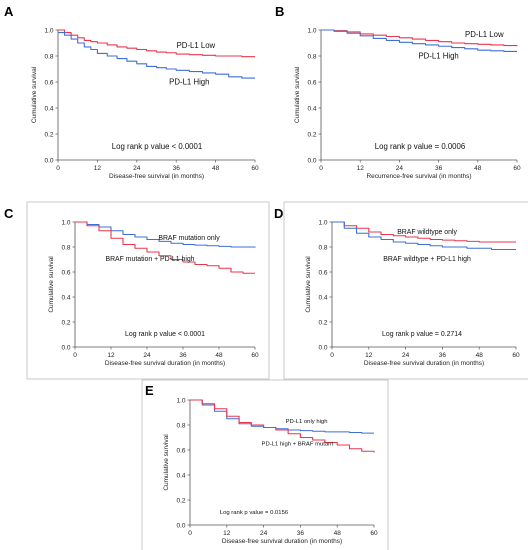 The image size is (528, 550). I want to click on panel-letter: E, so click(149, 390).